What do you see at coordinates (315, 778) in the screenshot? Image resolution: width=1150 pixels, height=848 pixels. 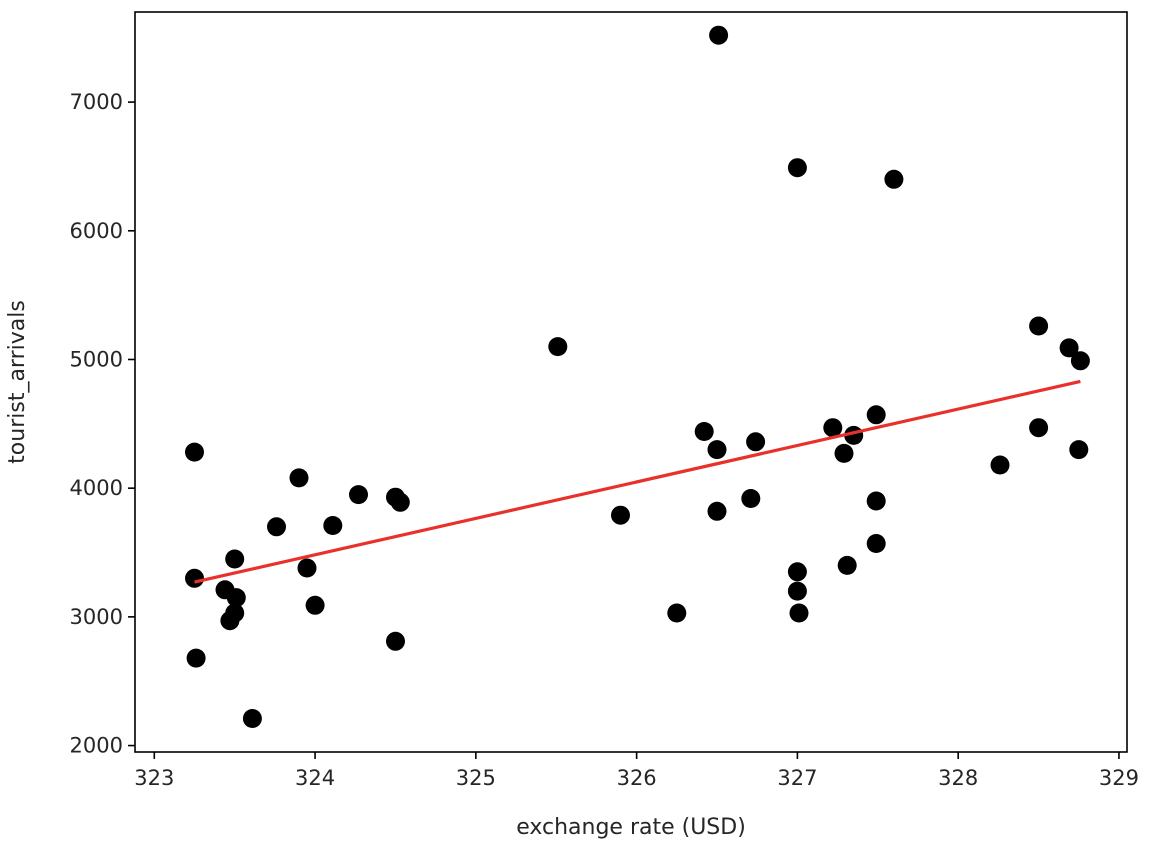 I see `x-tick-label: 324` at bounding box center [315, 778].